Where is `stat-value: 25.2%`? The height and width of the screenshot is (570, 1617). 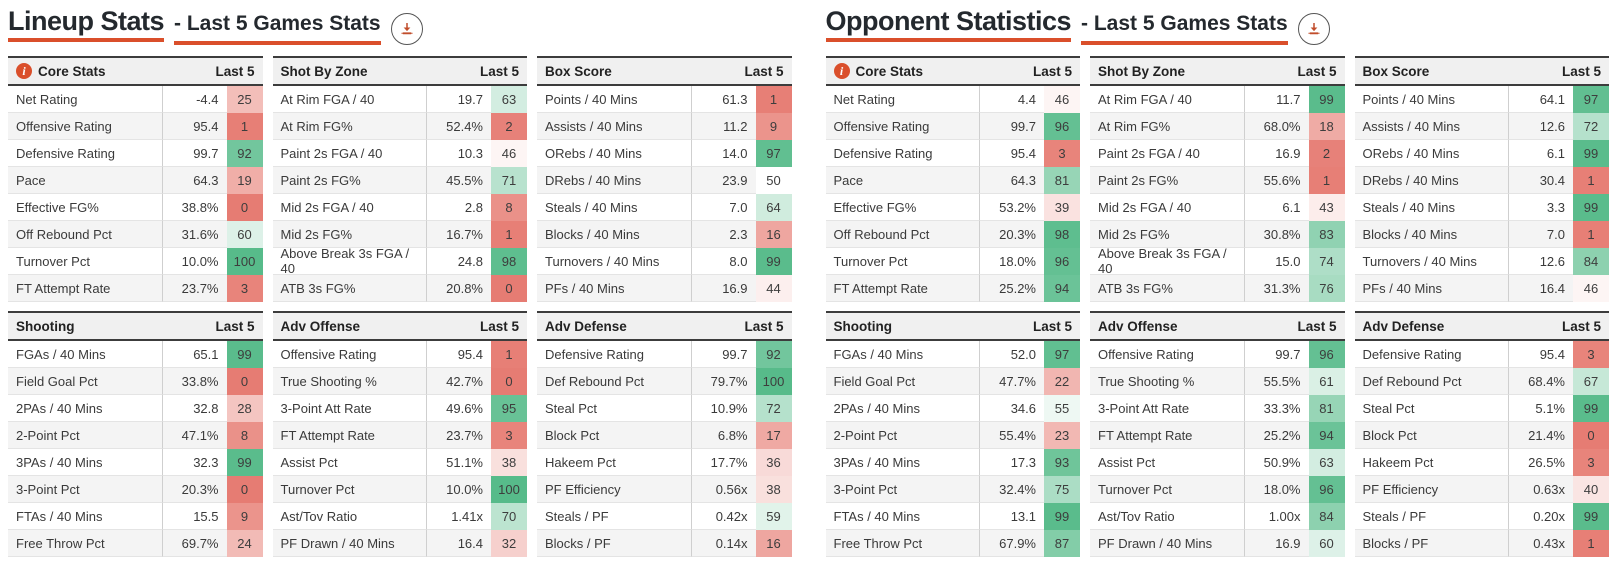
stat-value: 25.2% is located at coordinates (1011, 288).